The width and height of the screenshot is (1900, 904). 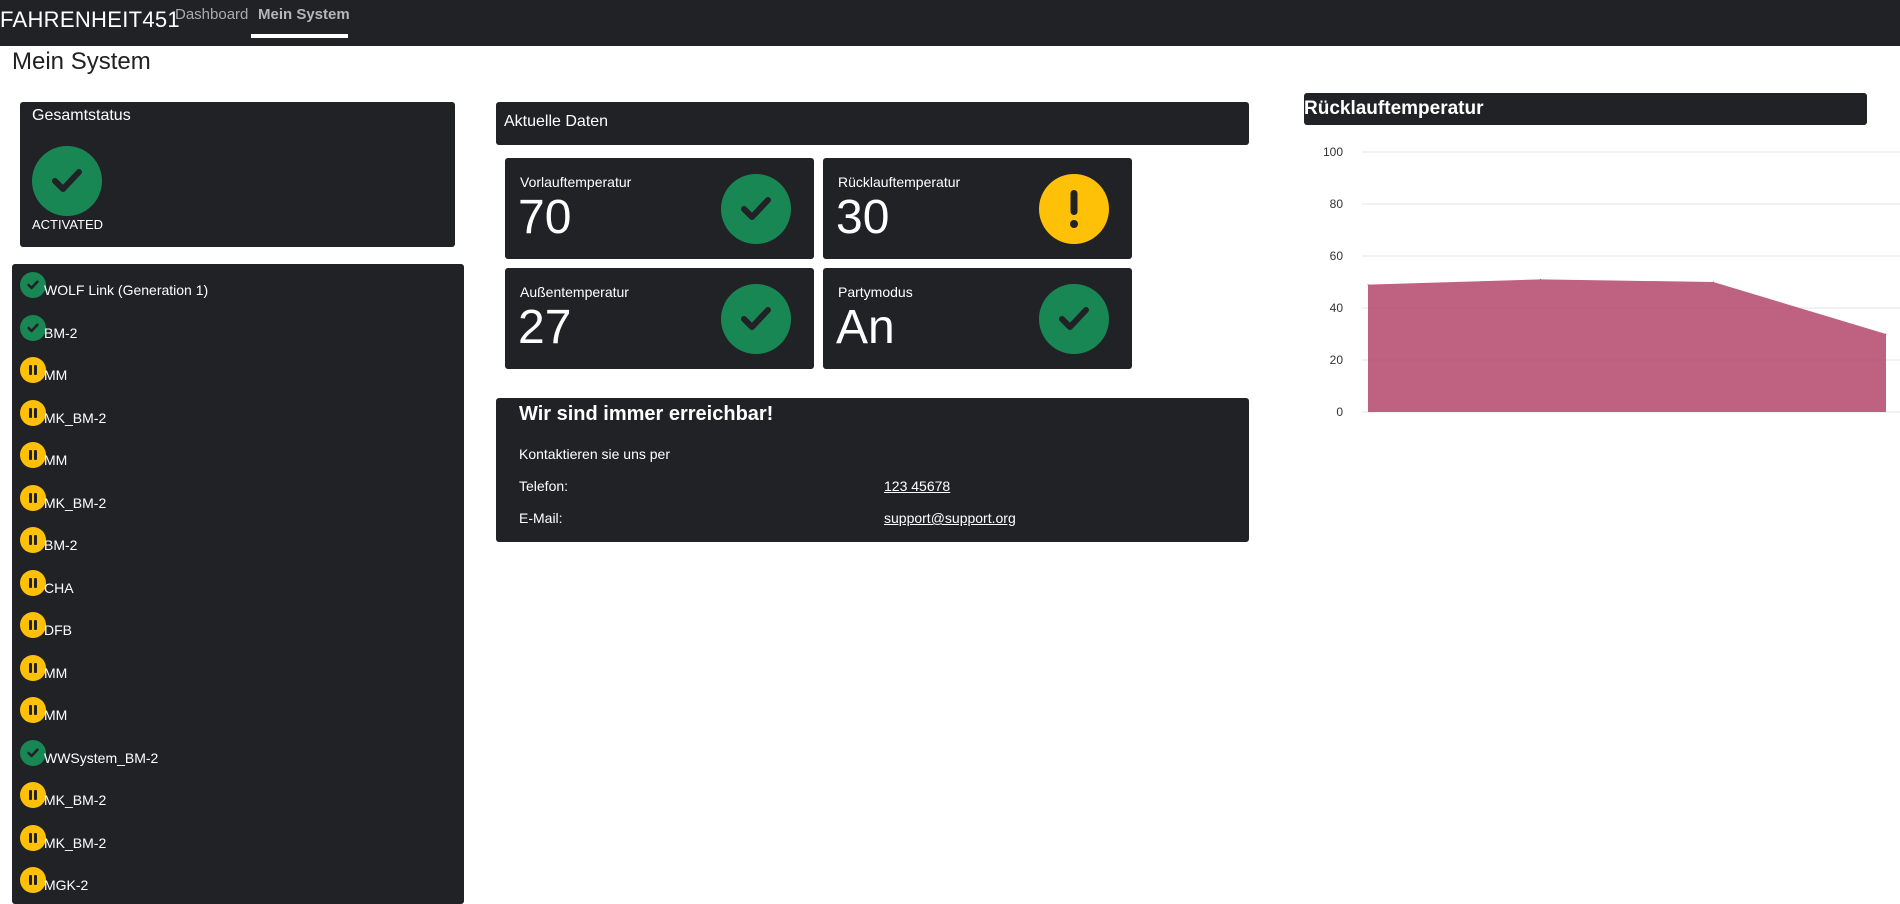 I want to click on area-series, so click(x=1627, y=345).